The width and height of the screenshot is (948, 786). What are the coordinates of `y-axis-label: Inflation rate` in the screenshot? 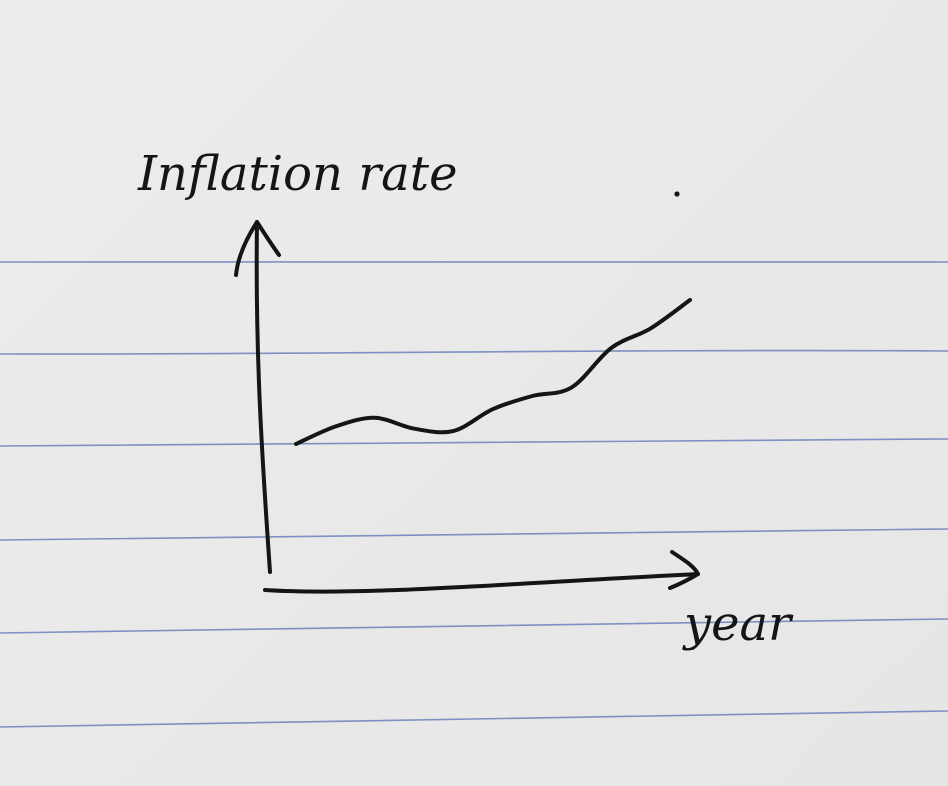 It's located at (297, 174).